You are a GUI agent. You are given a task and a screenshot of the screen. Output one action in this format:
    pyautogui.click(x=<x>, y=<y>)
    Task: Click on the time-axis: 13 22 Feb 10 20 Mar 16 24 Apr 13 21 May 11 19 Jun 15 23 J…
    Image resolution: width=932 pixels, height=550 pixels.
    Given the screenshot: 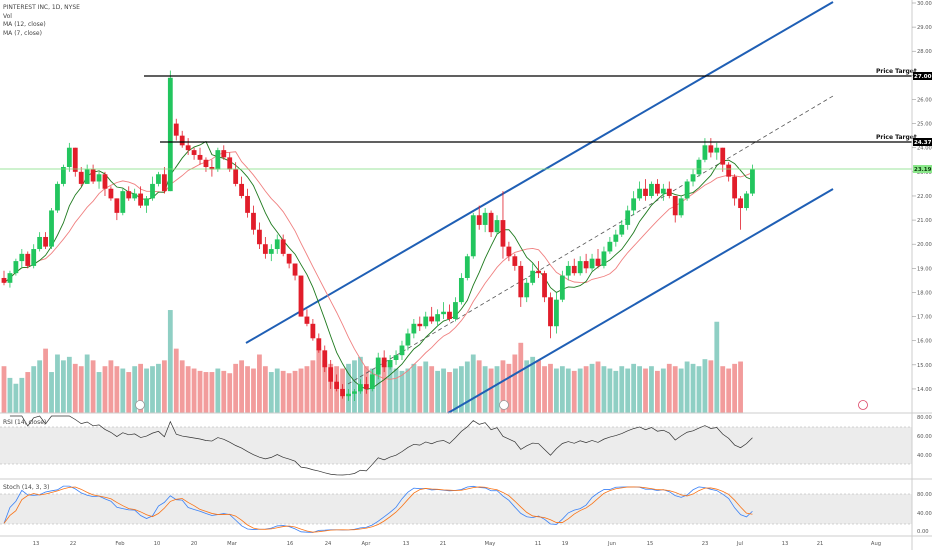 What is the action you would take?
    pyautogui.click(x=457, y=544)
    